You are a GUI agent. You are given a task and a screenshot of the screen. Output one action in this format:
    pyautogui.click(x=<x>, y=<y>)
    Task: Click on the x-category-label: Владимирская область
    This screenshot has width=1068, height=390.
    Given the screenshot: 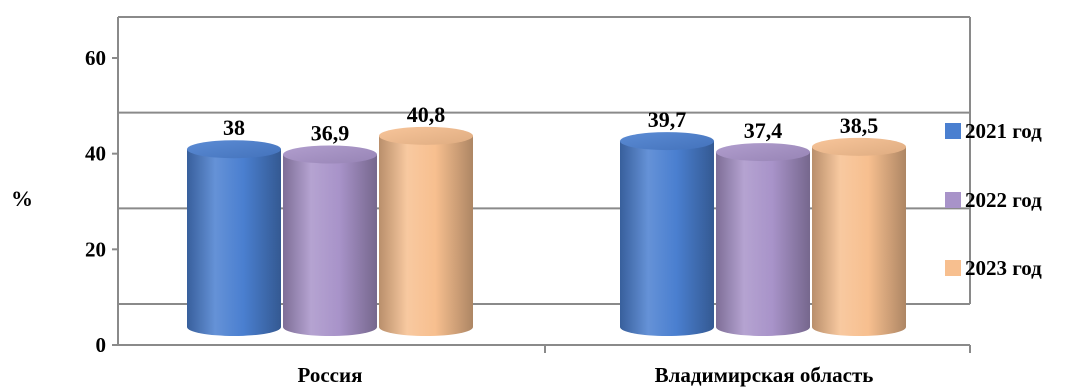 What is the action you would take?
    pyautogui.click(x=764, y=375)
    